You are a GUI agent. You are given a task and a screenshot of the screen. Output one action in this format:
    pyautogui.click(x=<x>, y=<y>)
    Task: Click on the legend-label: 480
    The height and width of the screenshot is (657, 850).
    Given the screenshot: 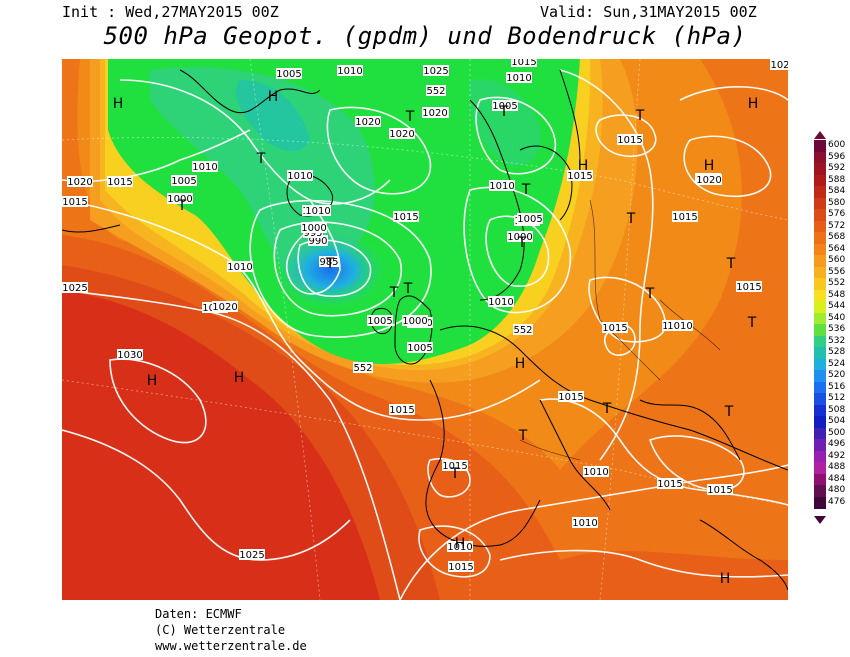 What is the action you would take?
    pyautogui.click(x=837, y=490)
    